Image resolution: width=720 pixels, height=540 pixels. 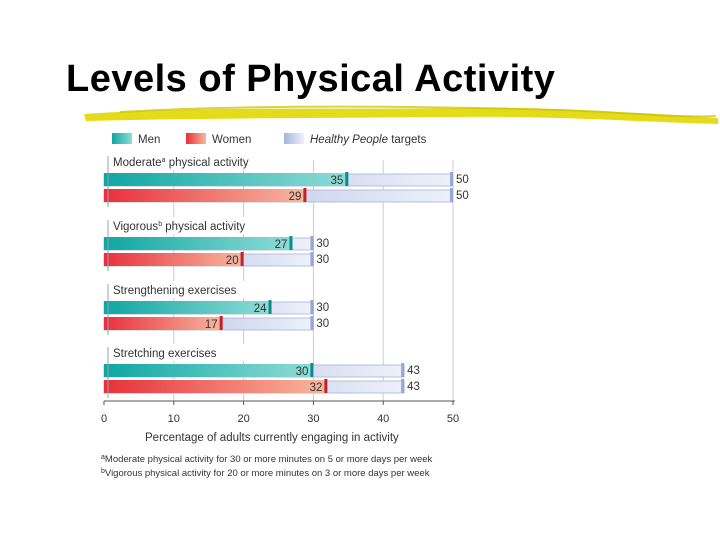 I want to click on x-tick-label-40: 40, so click(x=383, y=419).